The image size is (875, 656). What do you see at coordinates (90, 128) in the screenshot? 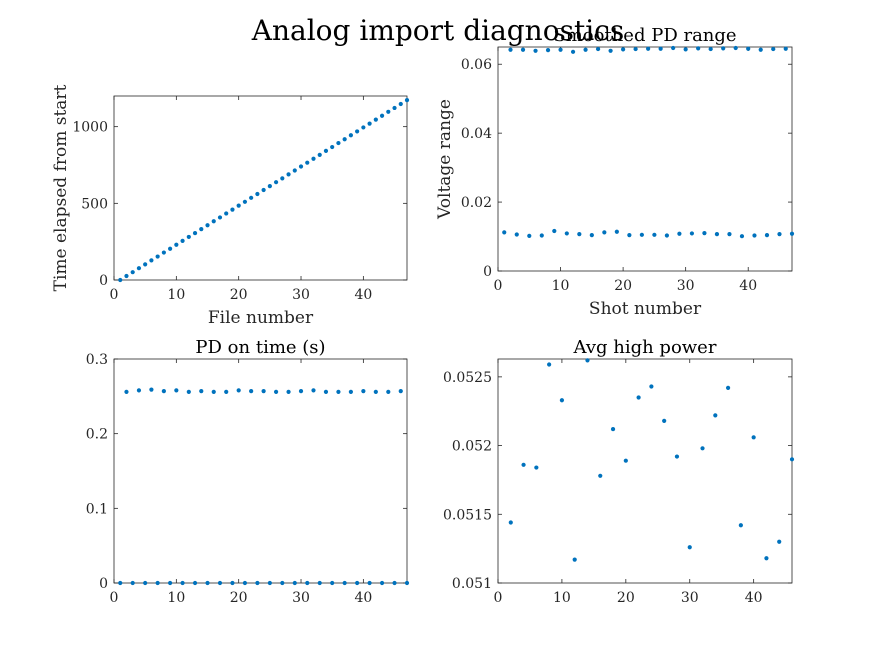
I see `y-tick-label: 1000` at bounding box center [90, 128].